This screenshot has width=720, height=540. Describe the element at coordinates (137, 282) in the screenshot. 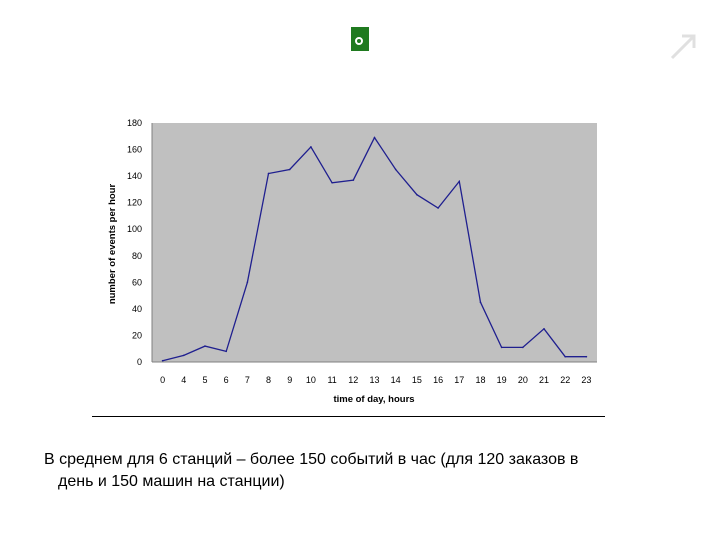

I see `y-tick-label: 60` at that location.